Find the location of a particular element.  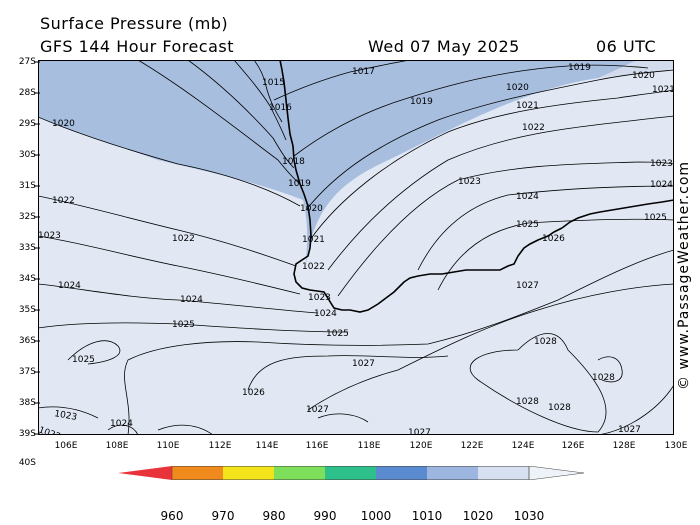

colorbar-label: 970 is located at coordinates (223, 516).